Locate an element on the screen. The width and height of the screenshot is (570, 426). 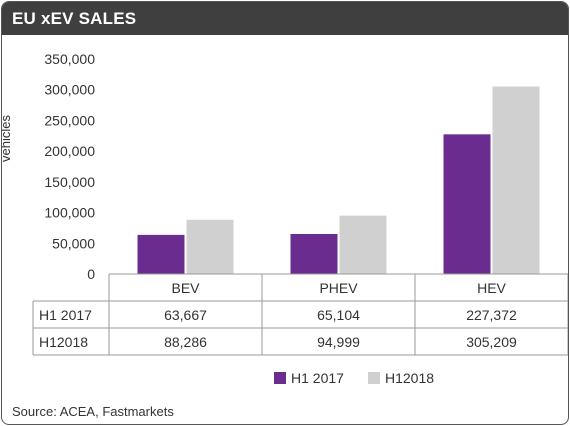
y-tick-label: 50,000 is located at coordinates (73, 243).